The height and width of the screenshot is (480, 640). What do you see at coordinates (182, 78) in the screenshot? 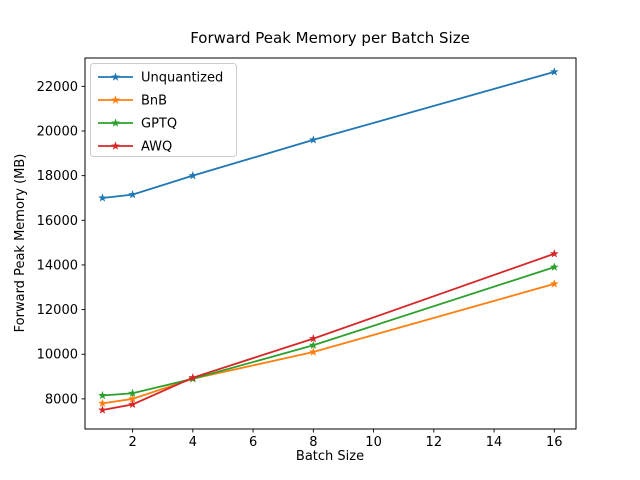
I see `legend-label: Unquantized` at bounding box center [182, 78].